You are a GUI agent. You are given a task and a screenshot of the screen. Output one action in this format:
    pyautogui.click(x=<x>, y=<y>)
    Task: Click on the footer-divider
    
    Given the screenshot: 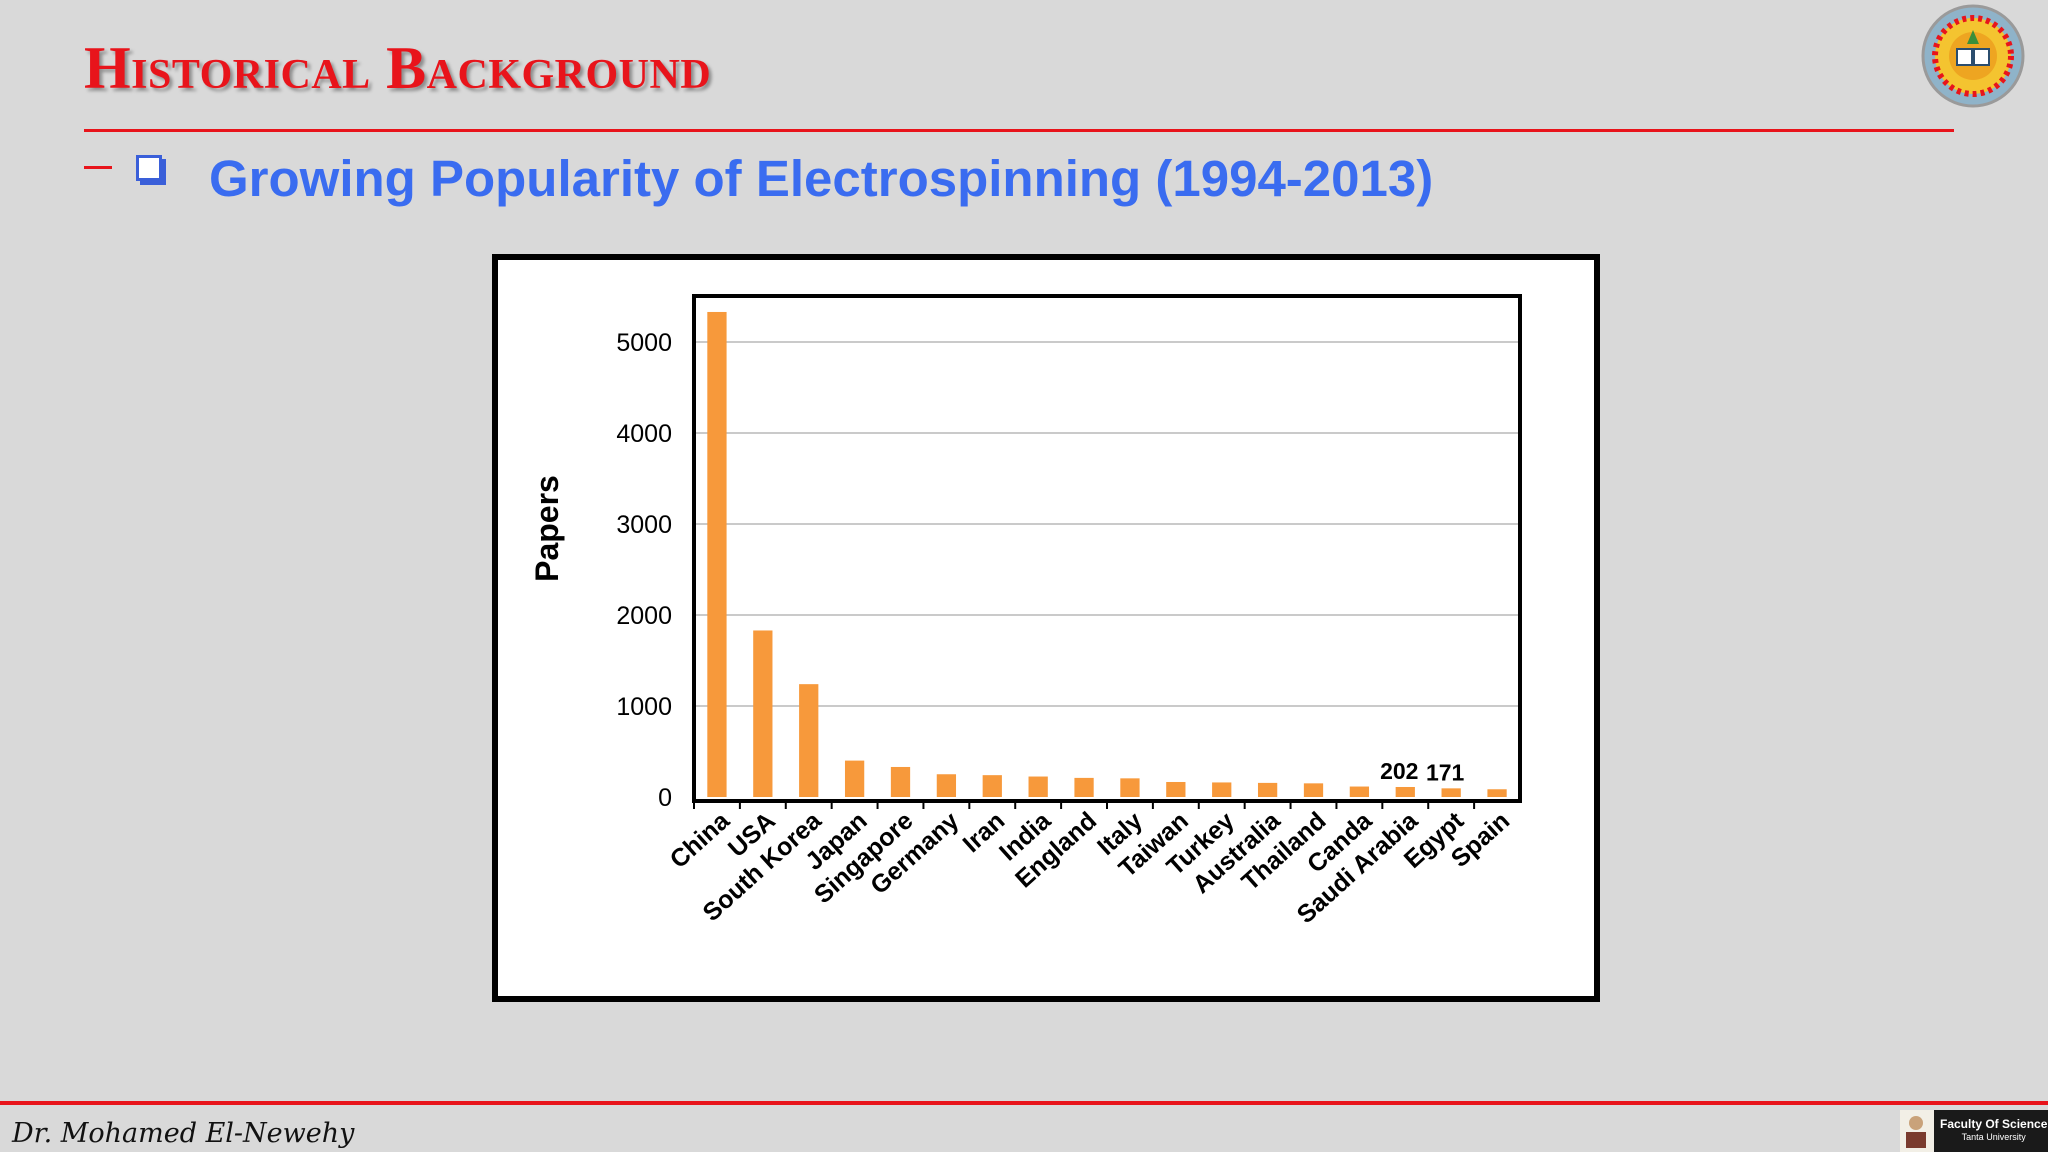 What is the action you would take?
    pyautogui.click(x=1024, y=1103)
    